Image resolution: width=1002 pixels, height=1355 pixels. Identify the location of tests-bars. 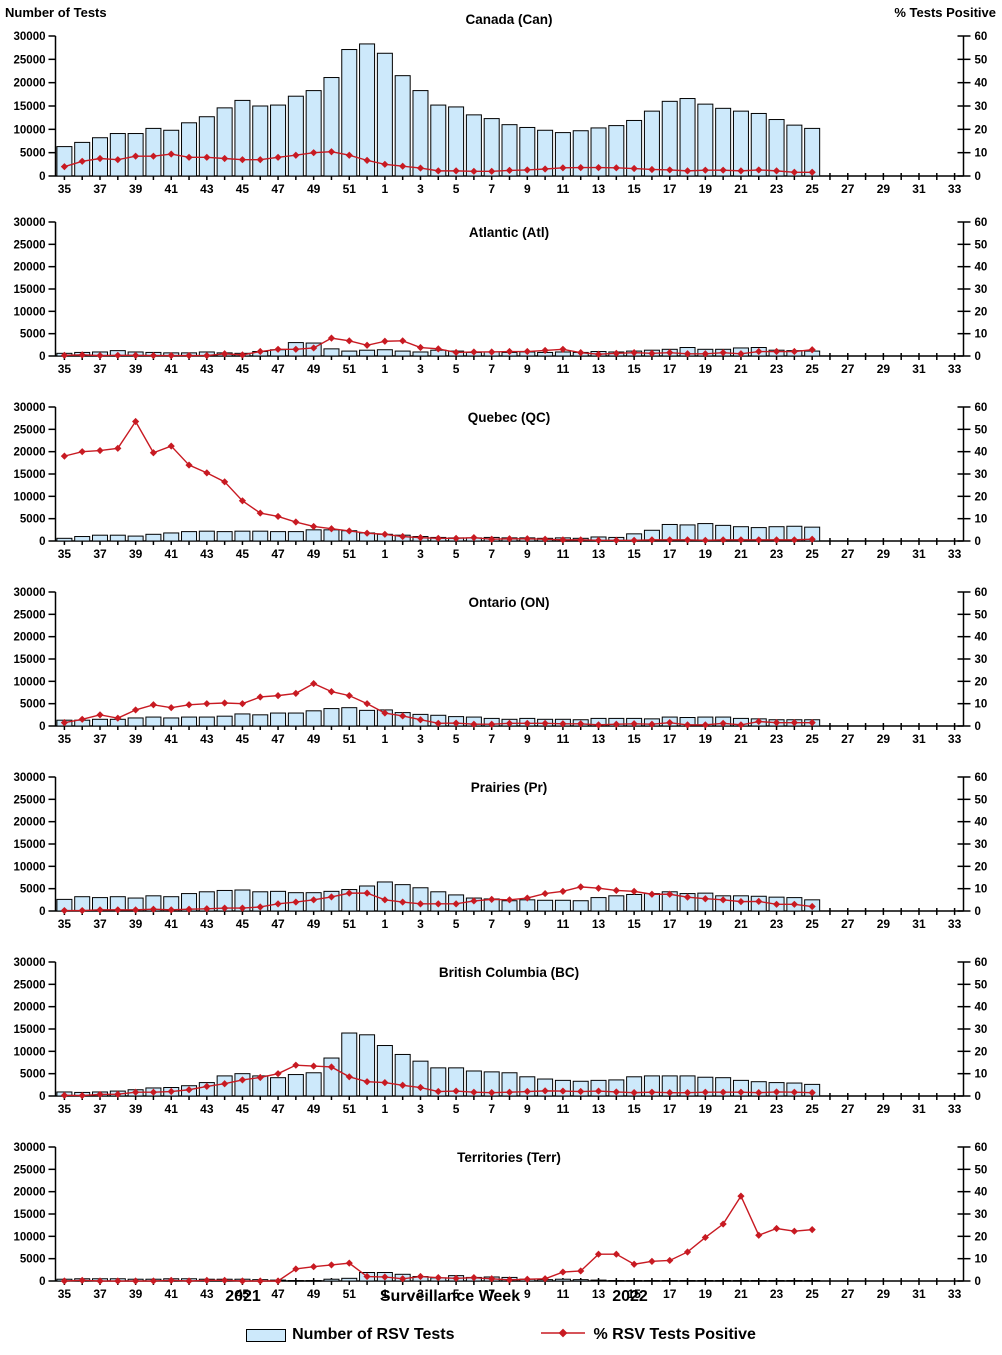
(438, 110).